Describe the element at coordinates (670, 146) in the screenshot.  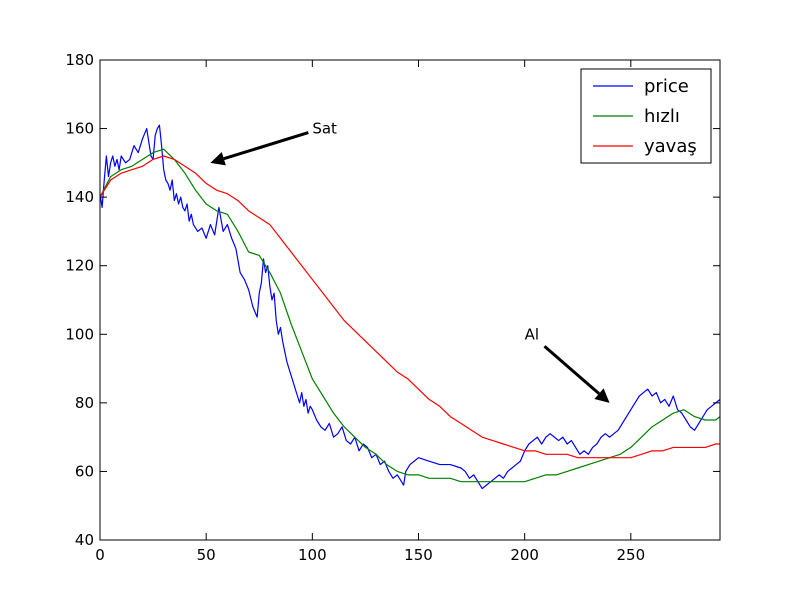
I see `legend-label: yavaş` at that location.